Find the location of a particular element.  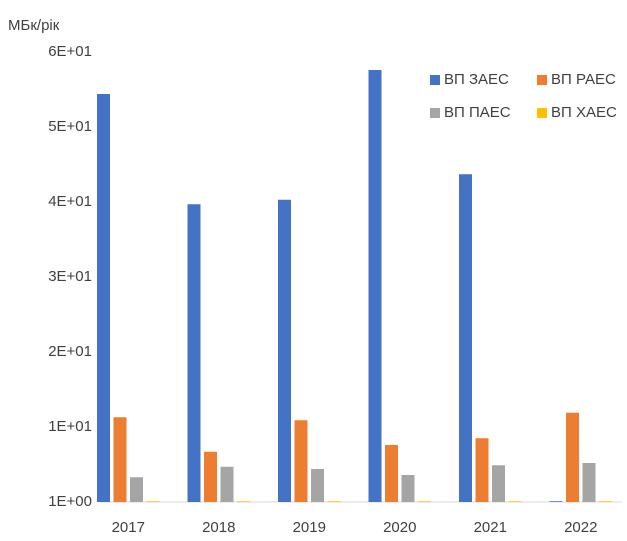

y-tick-label: 6E+01 is located at coordinates (70, 51).